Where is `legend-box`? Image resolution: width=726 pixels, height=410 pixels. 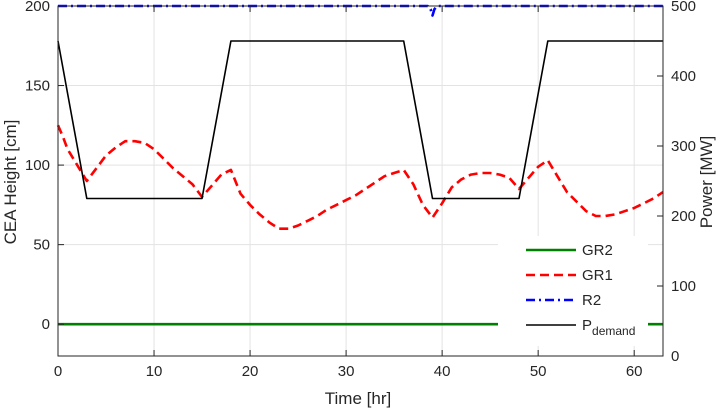
legend-box is located at coordinates (573, 291).